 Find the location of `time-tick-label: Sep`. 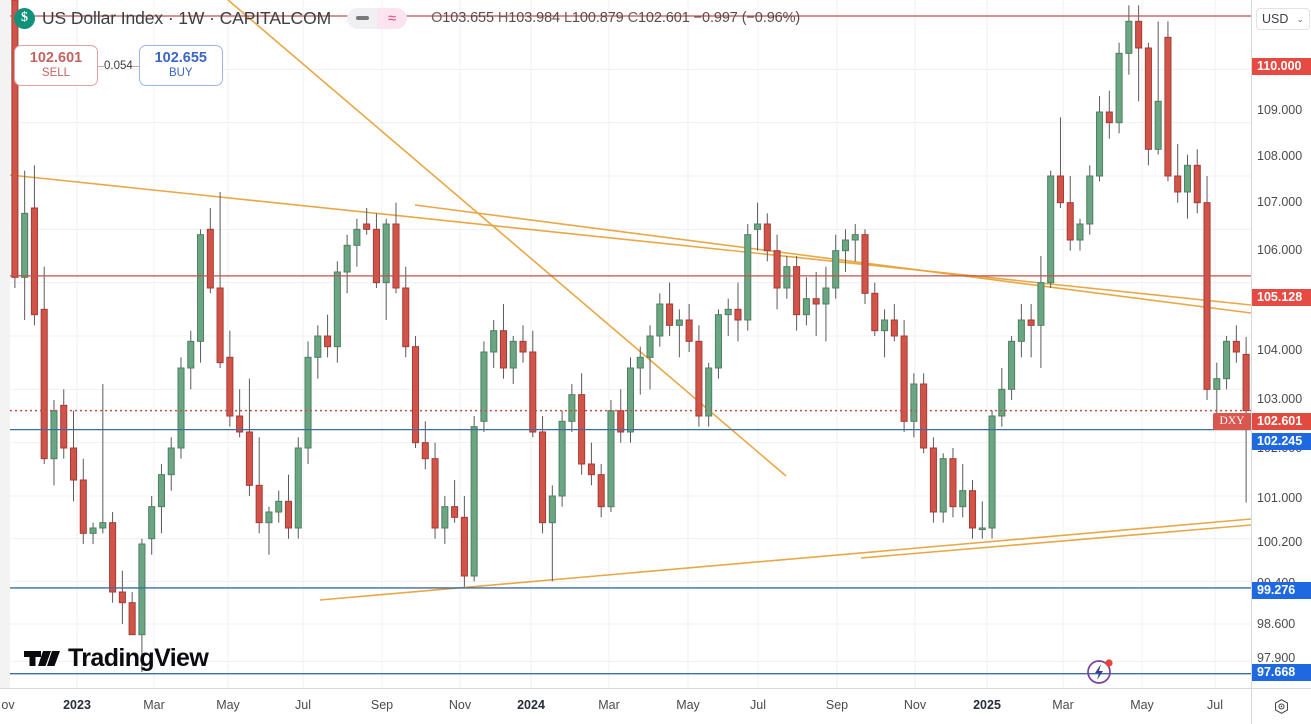

time-tick-label: Sep is located at coordinates (382, 705).